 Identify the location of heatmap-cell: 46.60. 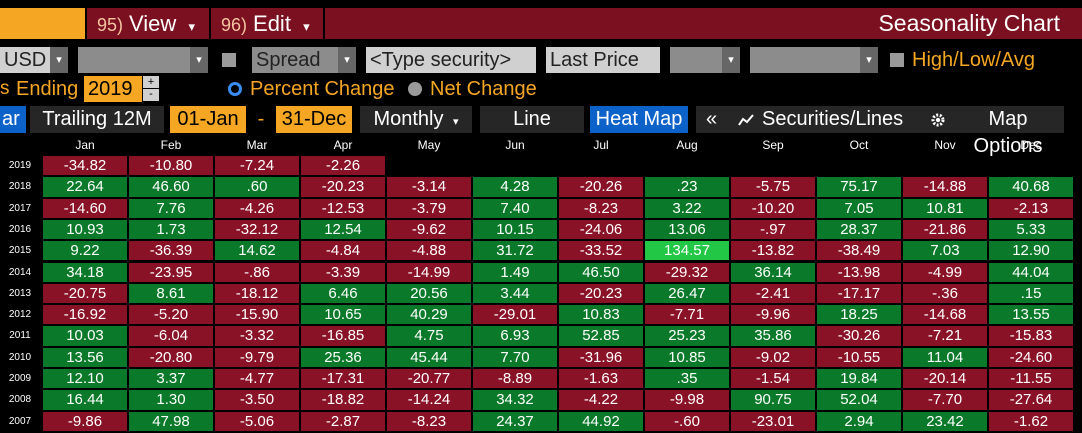
(171, 187).